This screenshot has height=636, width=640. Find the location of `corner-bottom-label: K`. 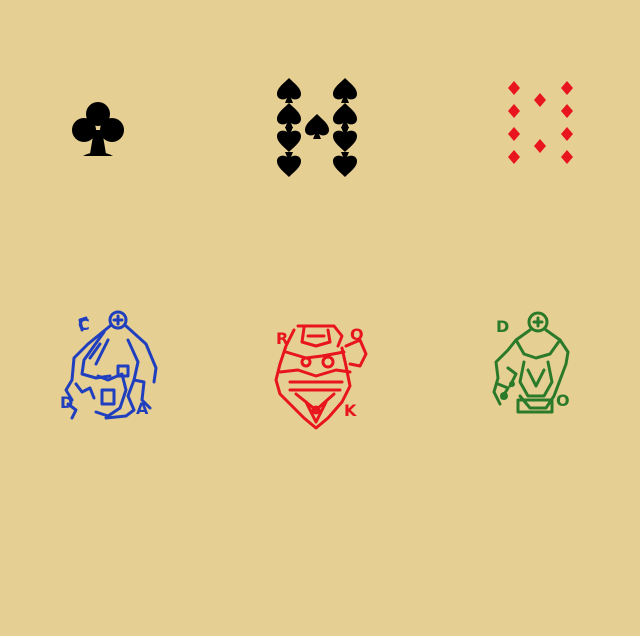

corner-bottom-label: K is located at coordinates (350, 410).